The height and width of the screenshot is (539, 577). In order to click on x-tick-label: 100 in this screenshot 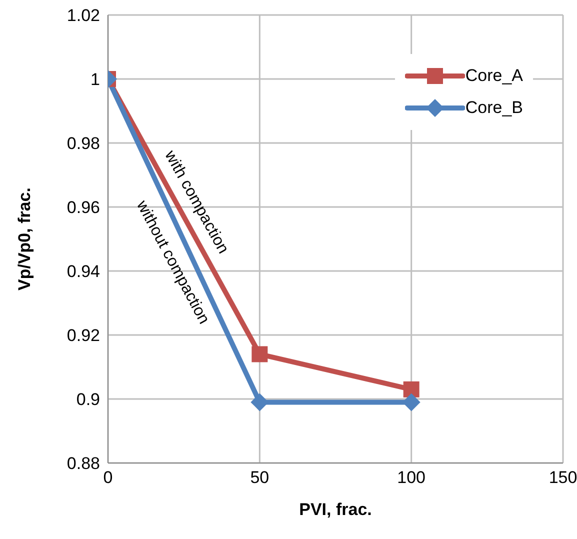, I will do `click(411, 478)`.